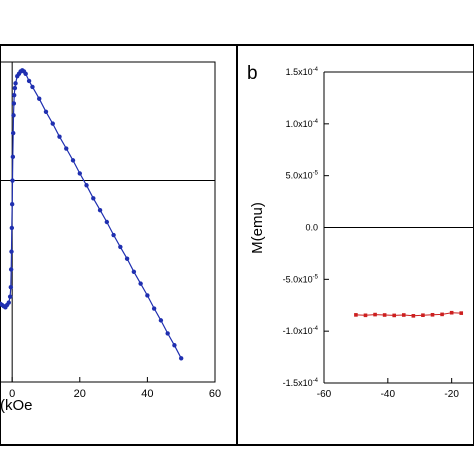 This screenshot has width=474, height=474. I want to click on panel-b-y-tick-label: -1.0x10-4, so click(301, 331).